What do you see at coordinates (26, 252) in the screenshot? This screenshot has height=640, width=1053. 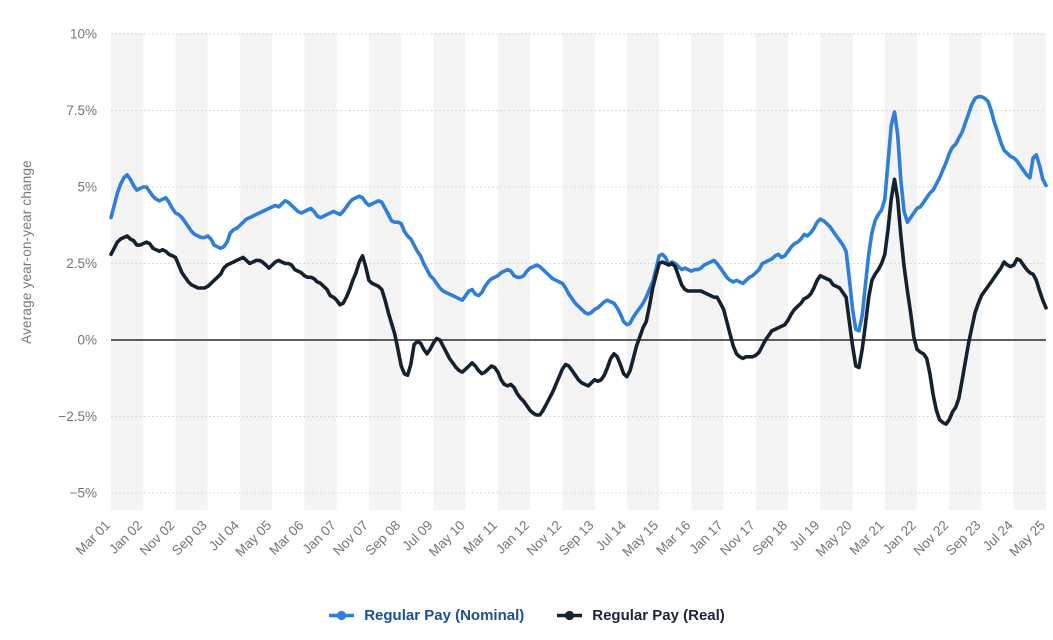 I see `y-axis-title: Average year-on-year change` at bounding box center [26, 252].